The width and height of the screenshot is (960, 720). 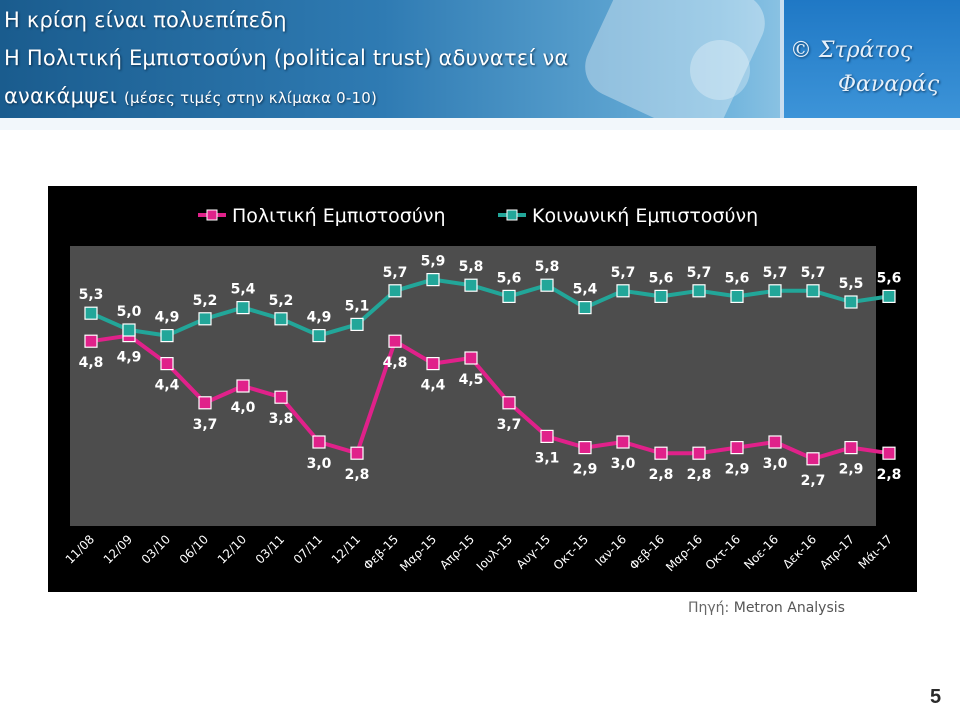 What do you see at coordinates (876, 552) in the screenshot?
I see `x-tick-label: Μάι-17` at bounding box center [876, 552].